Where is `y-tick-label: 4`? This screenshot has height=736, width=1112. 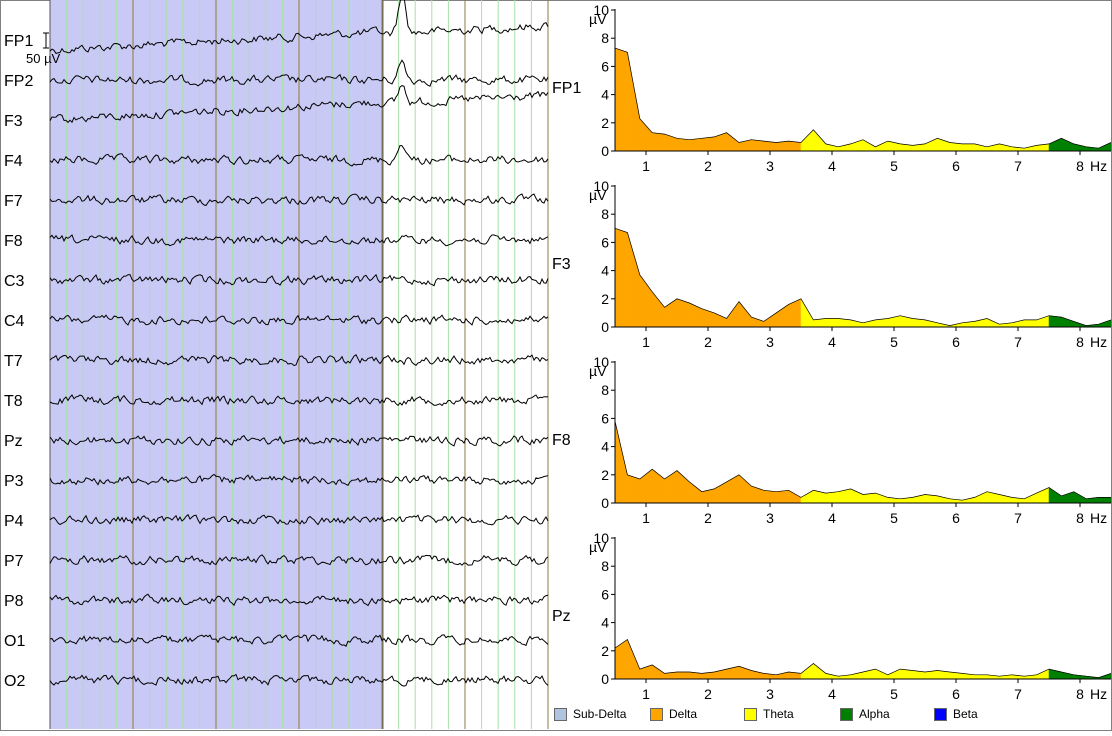 y-tick-label: 4 is located at coordinates (605, 447).